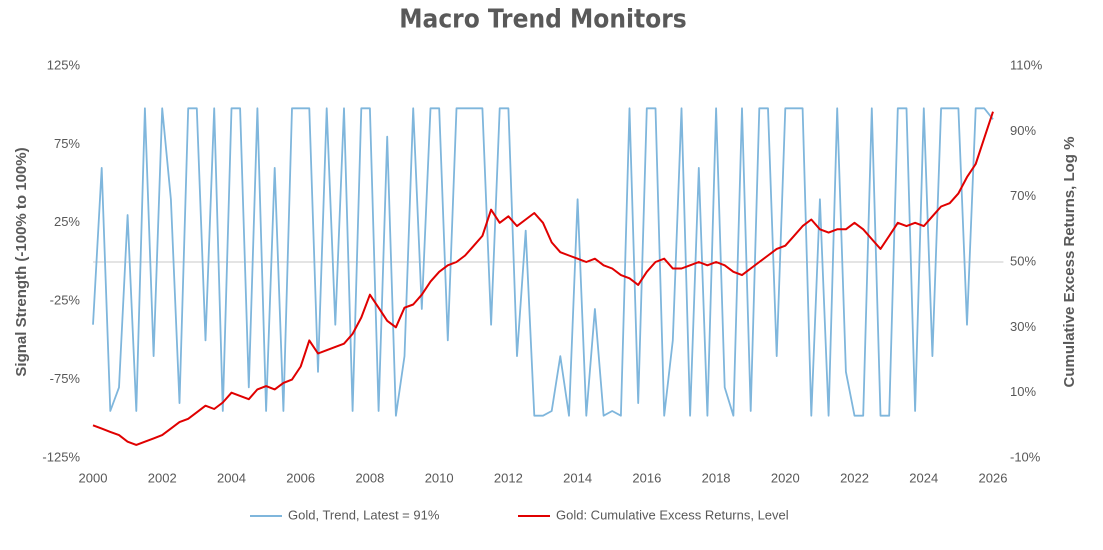 This screenshot has width=1103, height=550. Describe the element at coordinates (854, 477) in the screenshot. I see `x-tick-label: 2022` at that location.